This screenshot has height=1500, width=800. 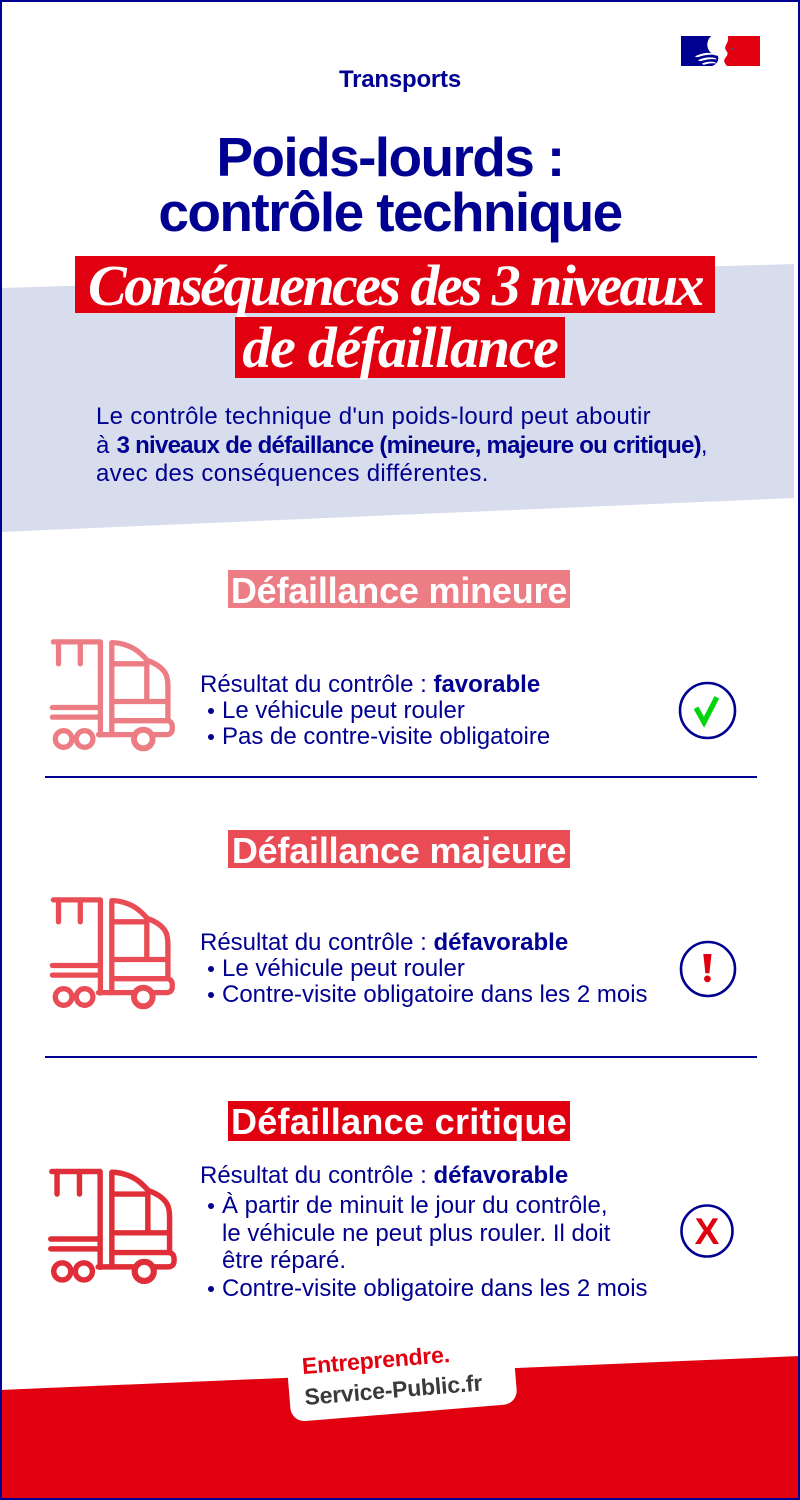 I want to click on svg-text: X, so click(x=707, y=1231).